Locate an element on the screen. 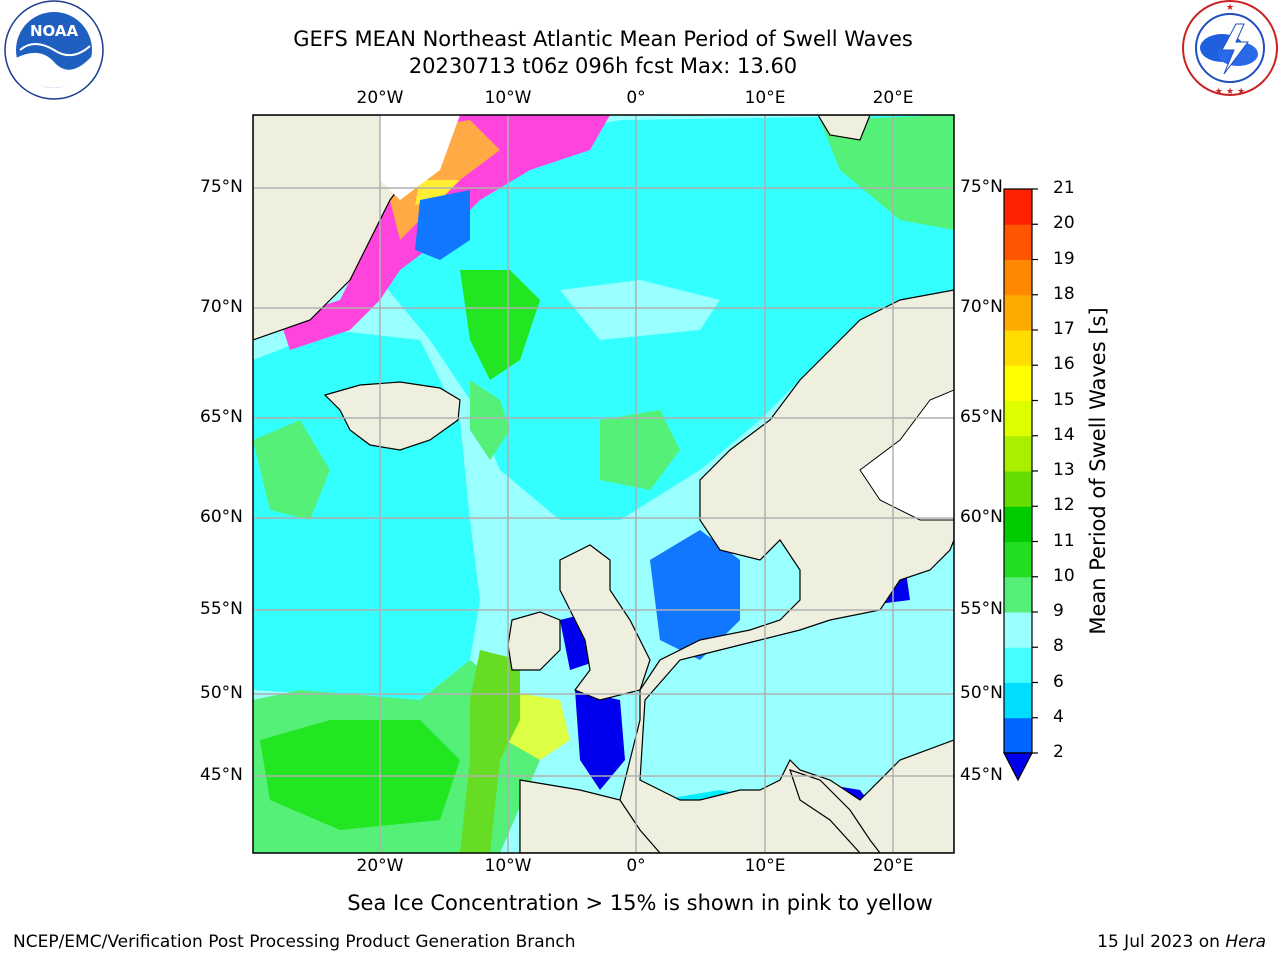  ocean-blue-greenland-coast is located at coordinates (442, 225).